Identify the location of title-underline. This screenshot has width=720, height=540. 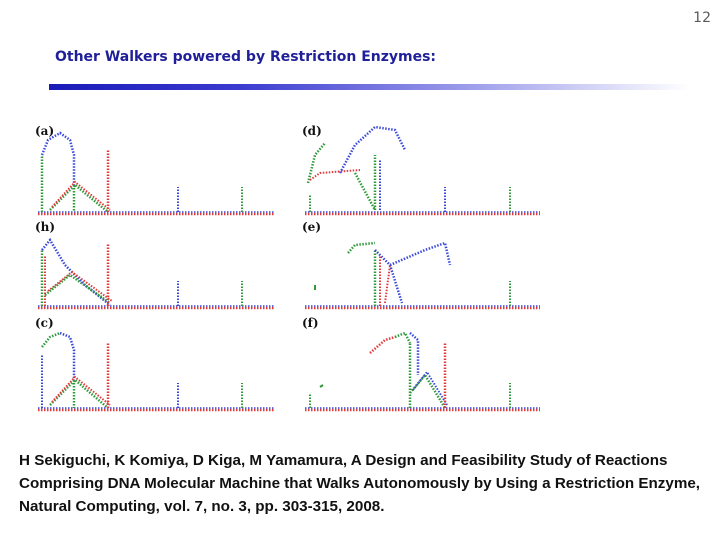
(369, 87).